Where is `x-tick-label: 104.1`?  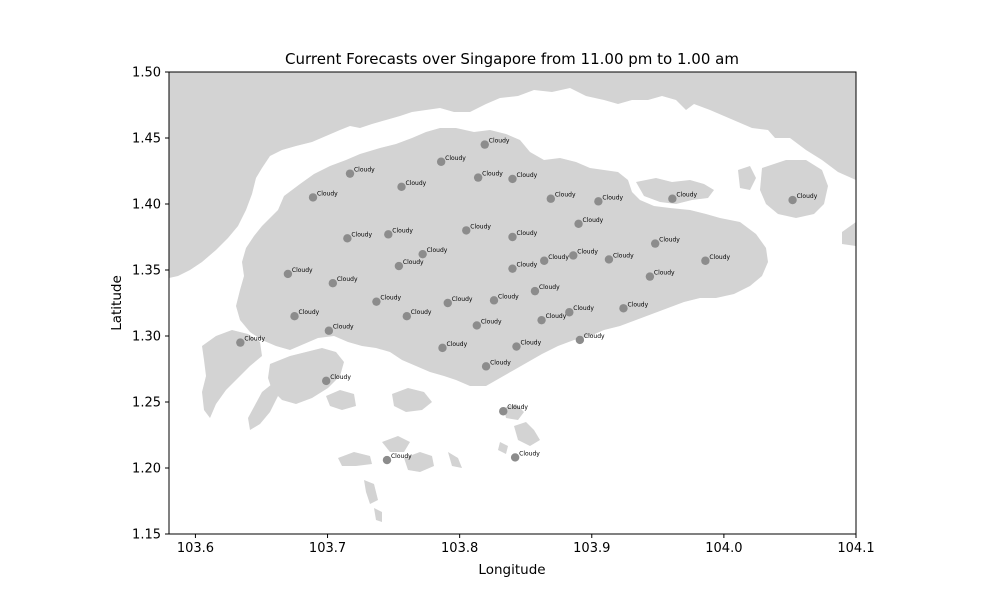 x-tick-label: 104.1 is located at coordinates (855, 548).